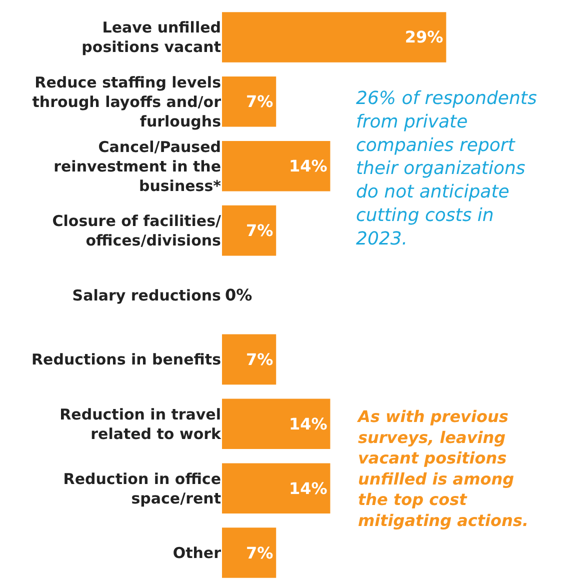  What do you see at coordinates (142, 489) in the screenshot?
I see `y-tick-label: Reduction in office space/rent` at bounding box center [142, 489].